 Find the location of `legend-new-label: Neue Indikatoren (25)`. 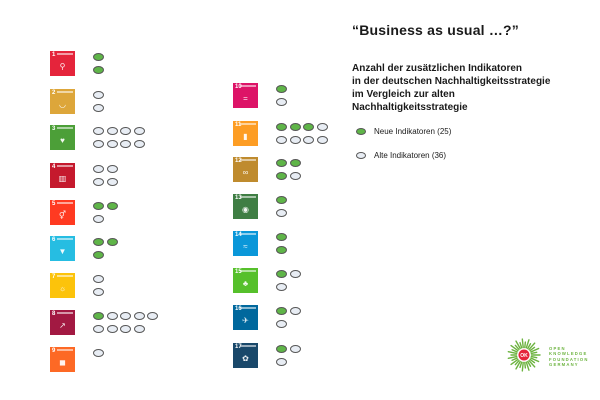

legend-new-label: Neue Indikatoren (25) is located at coordinates (413, 131).